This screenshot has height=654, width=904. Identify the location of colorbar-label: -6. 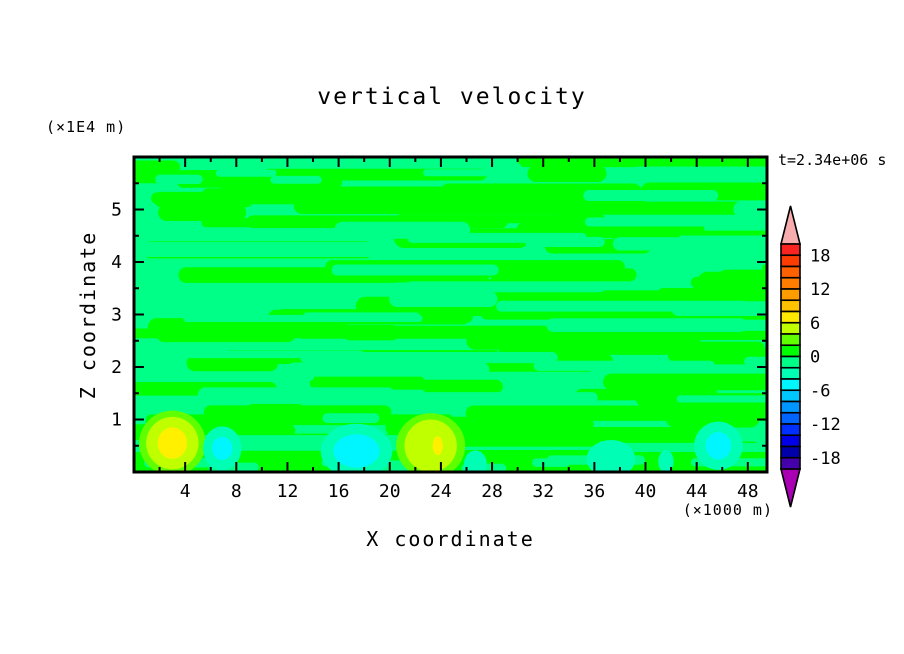
(820, 391).